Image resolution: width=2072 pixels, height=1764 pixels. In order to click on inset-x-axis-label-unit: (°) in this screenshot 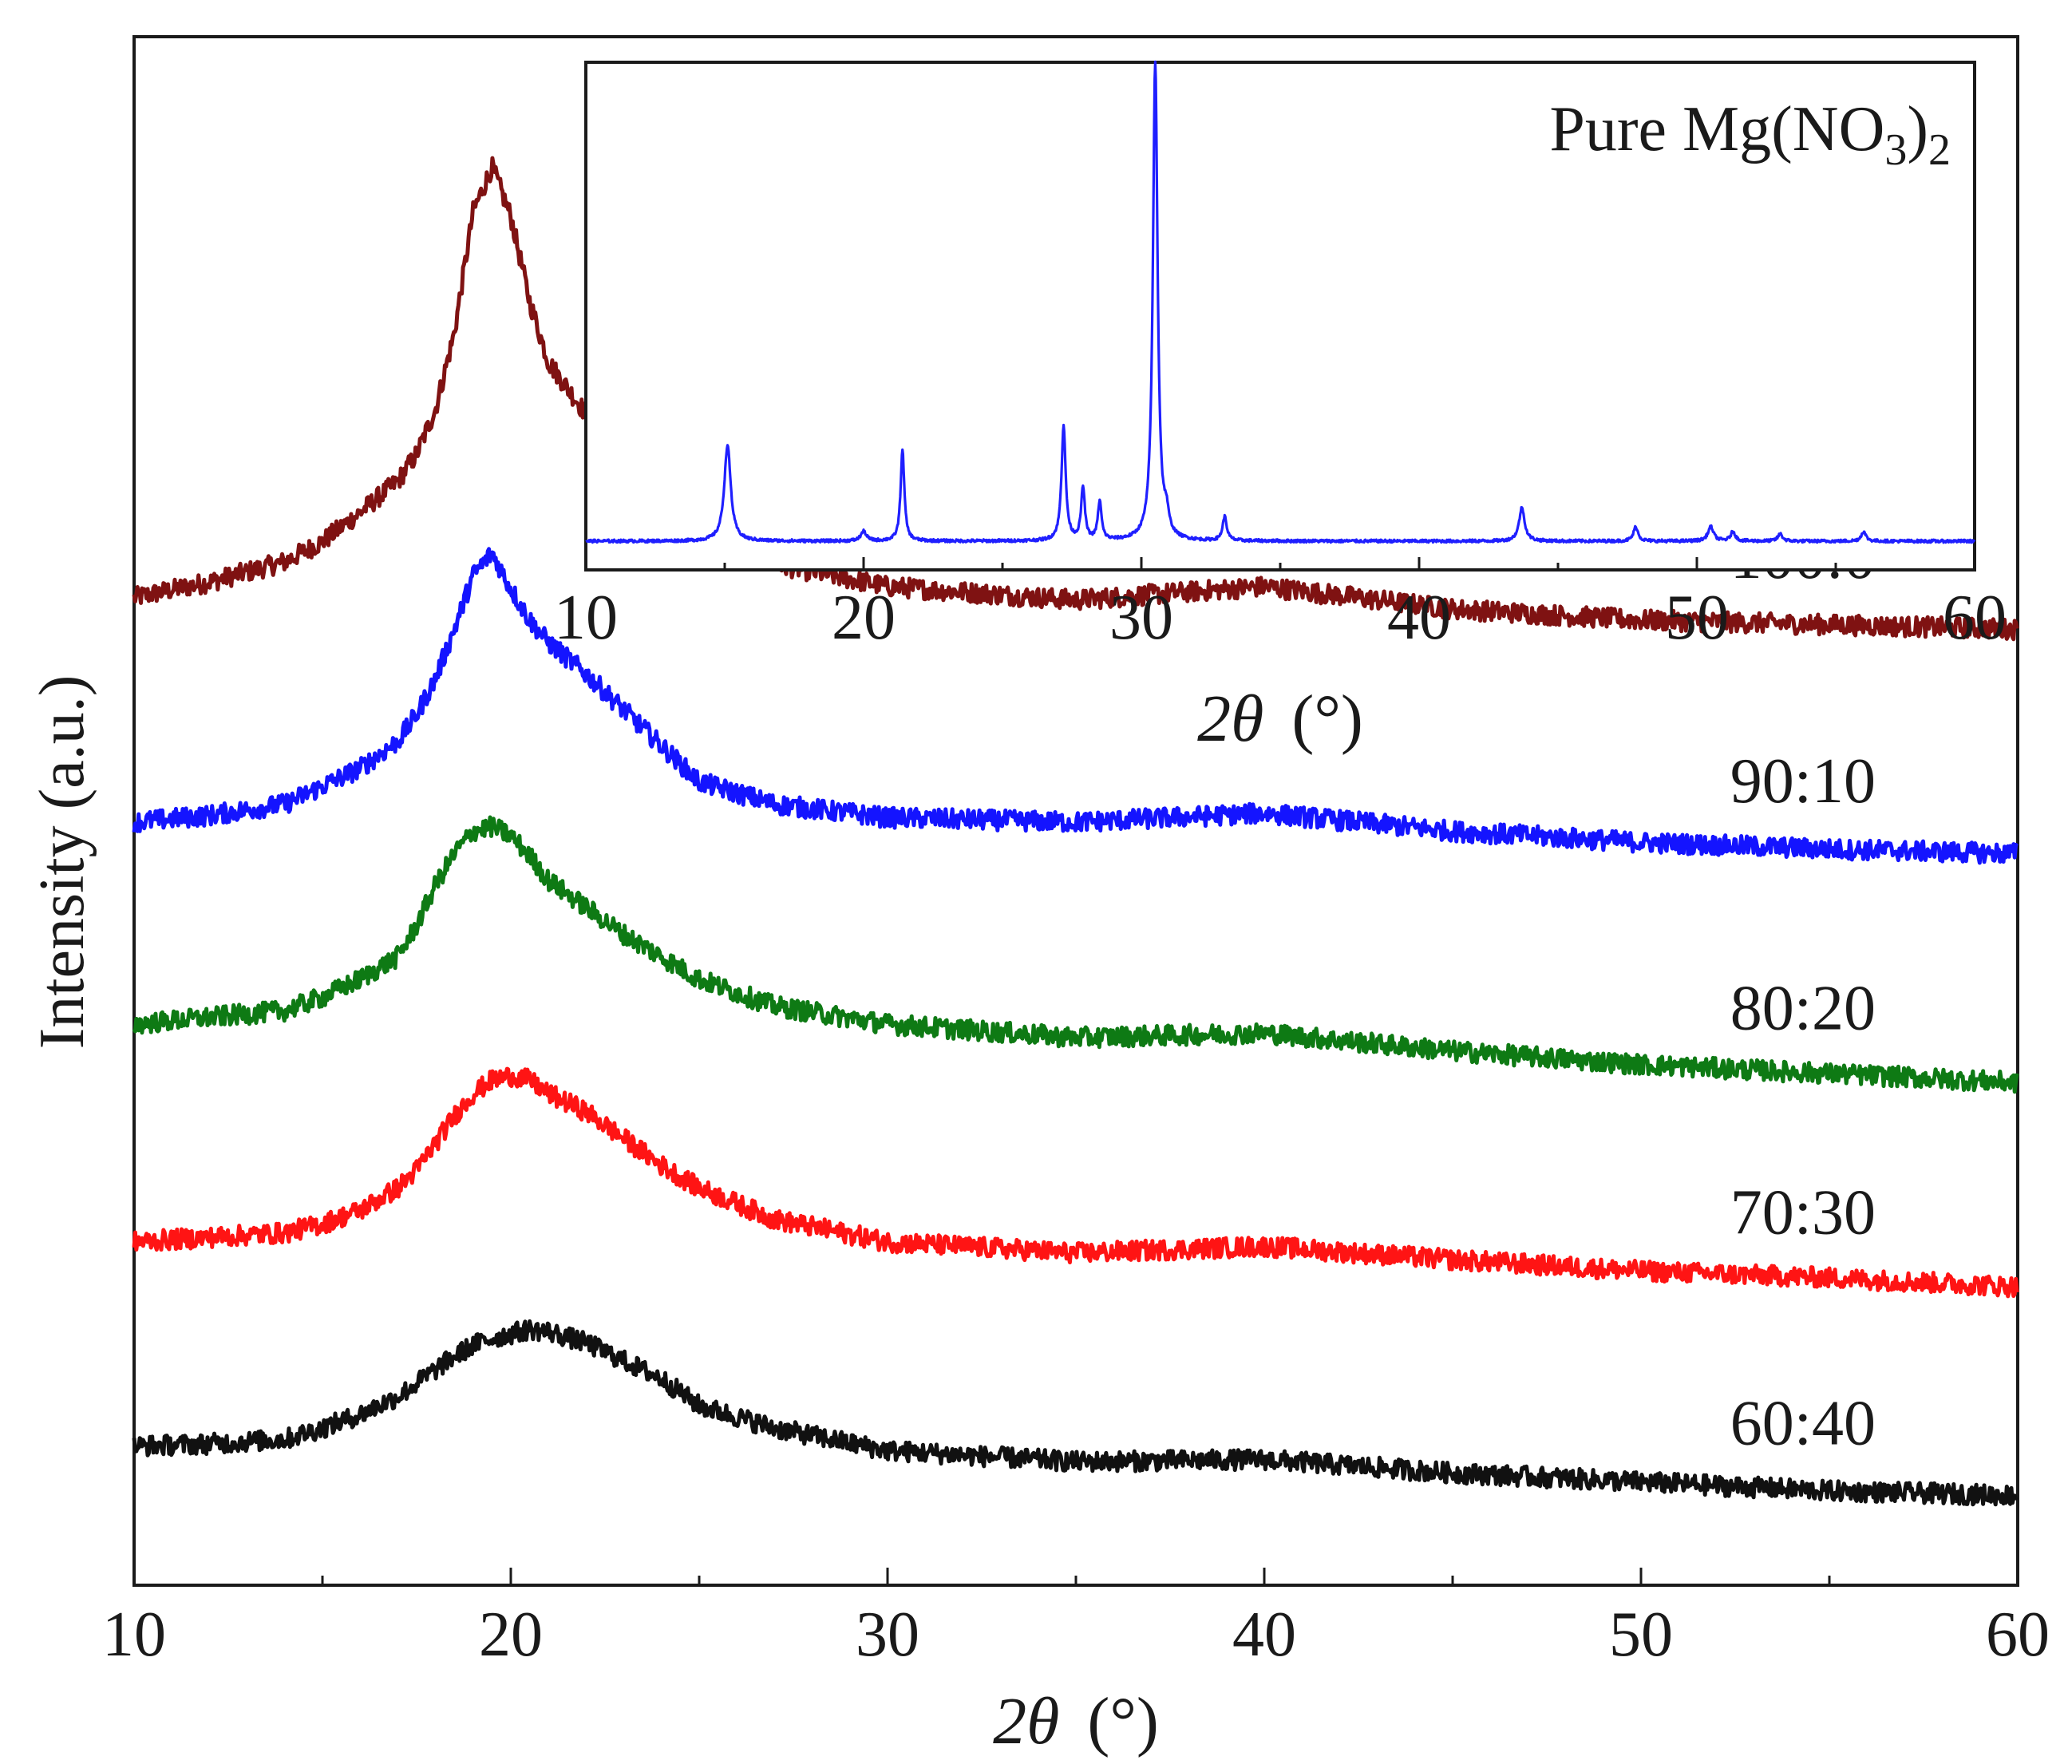, I will do `click(1327, 719)`.